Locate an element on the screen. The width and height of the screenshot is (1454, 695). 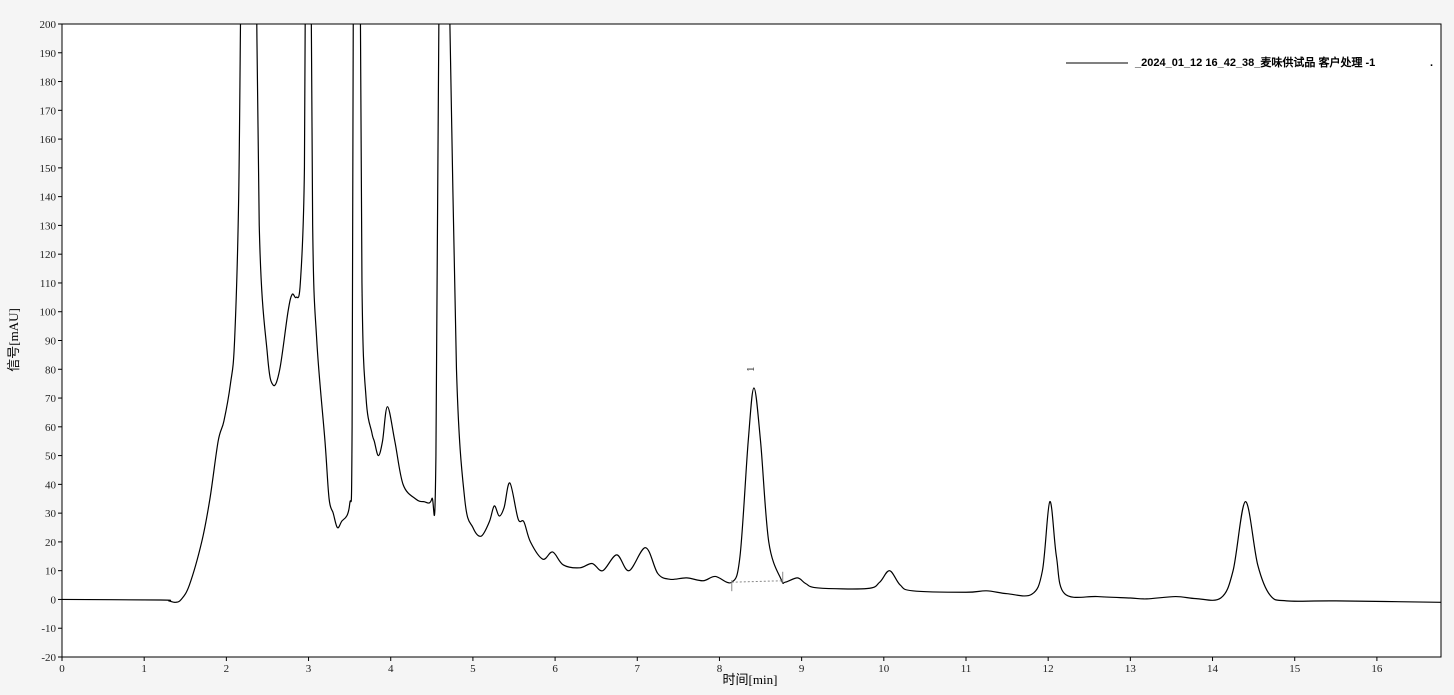
peak-label: 1 is located at coordinates (751, 370).